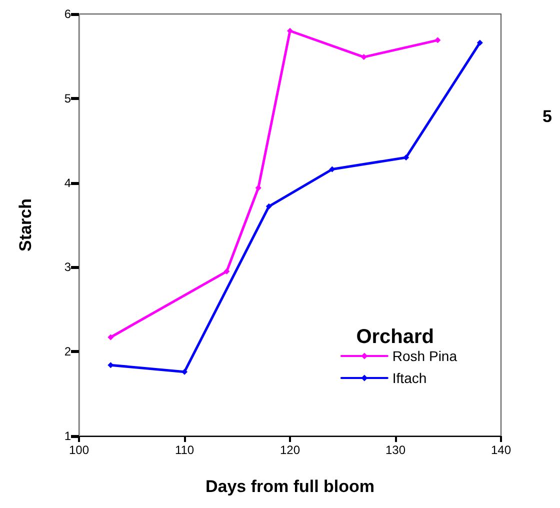 This screenshot has width=560, height=508. I want to click on y-tick-label: 4, so click(68, 183).